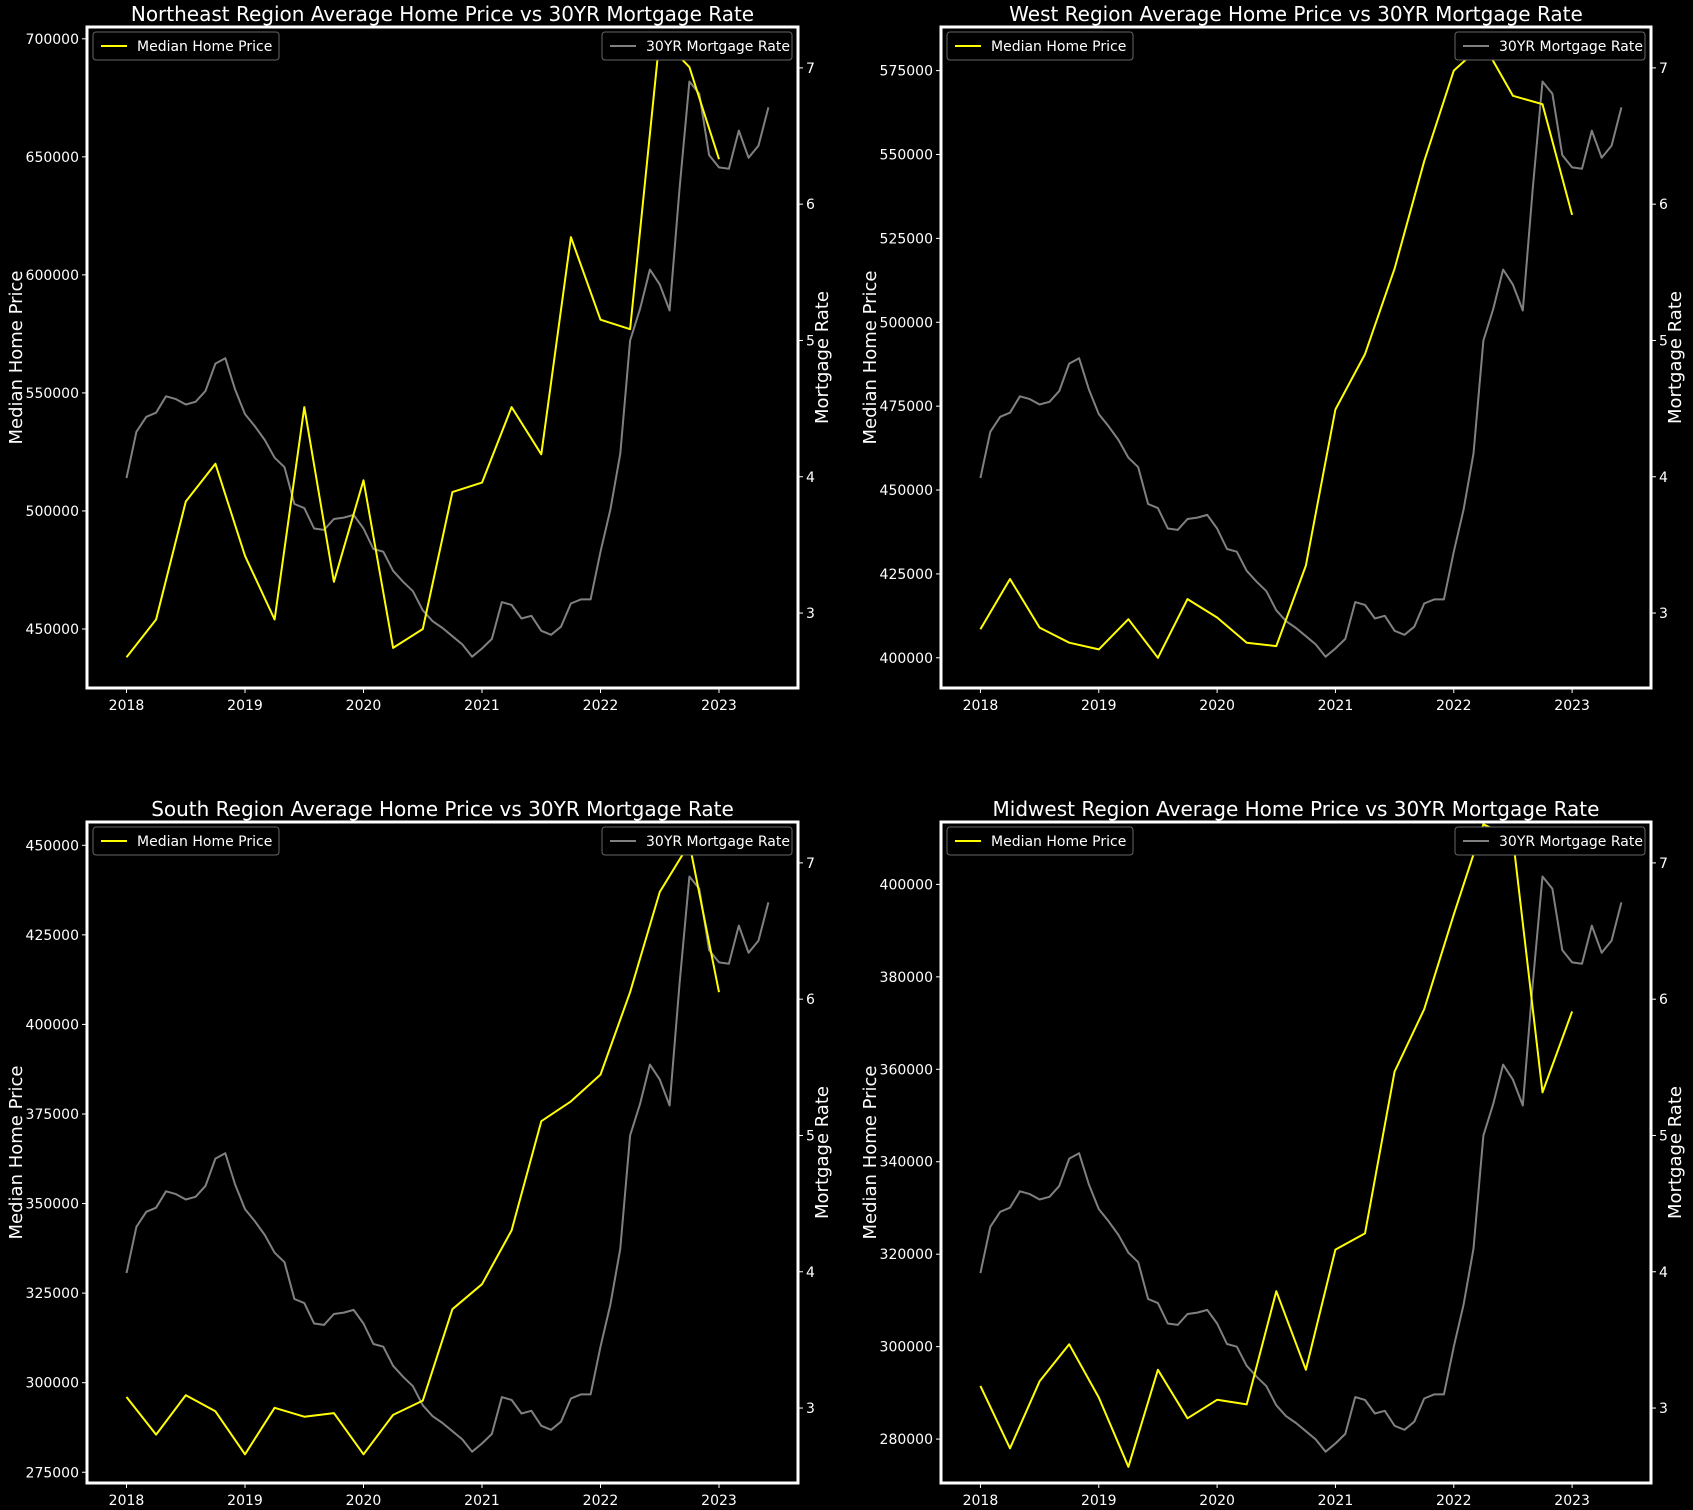  Describe the element at coordinates (52, 1205) in the screenshot. I see `y-tick-label: 350000` at that location.